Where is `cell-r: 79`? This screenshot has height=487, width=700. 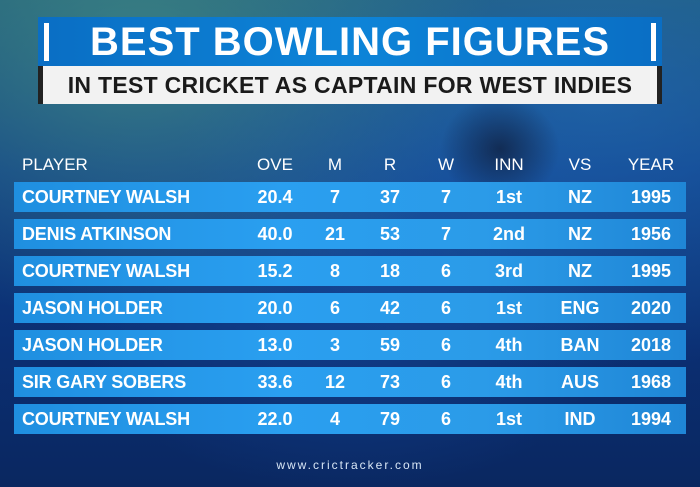 cell-r: 79 is located at coordinates (390, 418).